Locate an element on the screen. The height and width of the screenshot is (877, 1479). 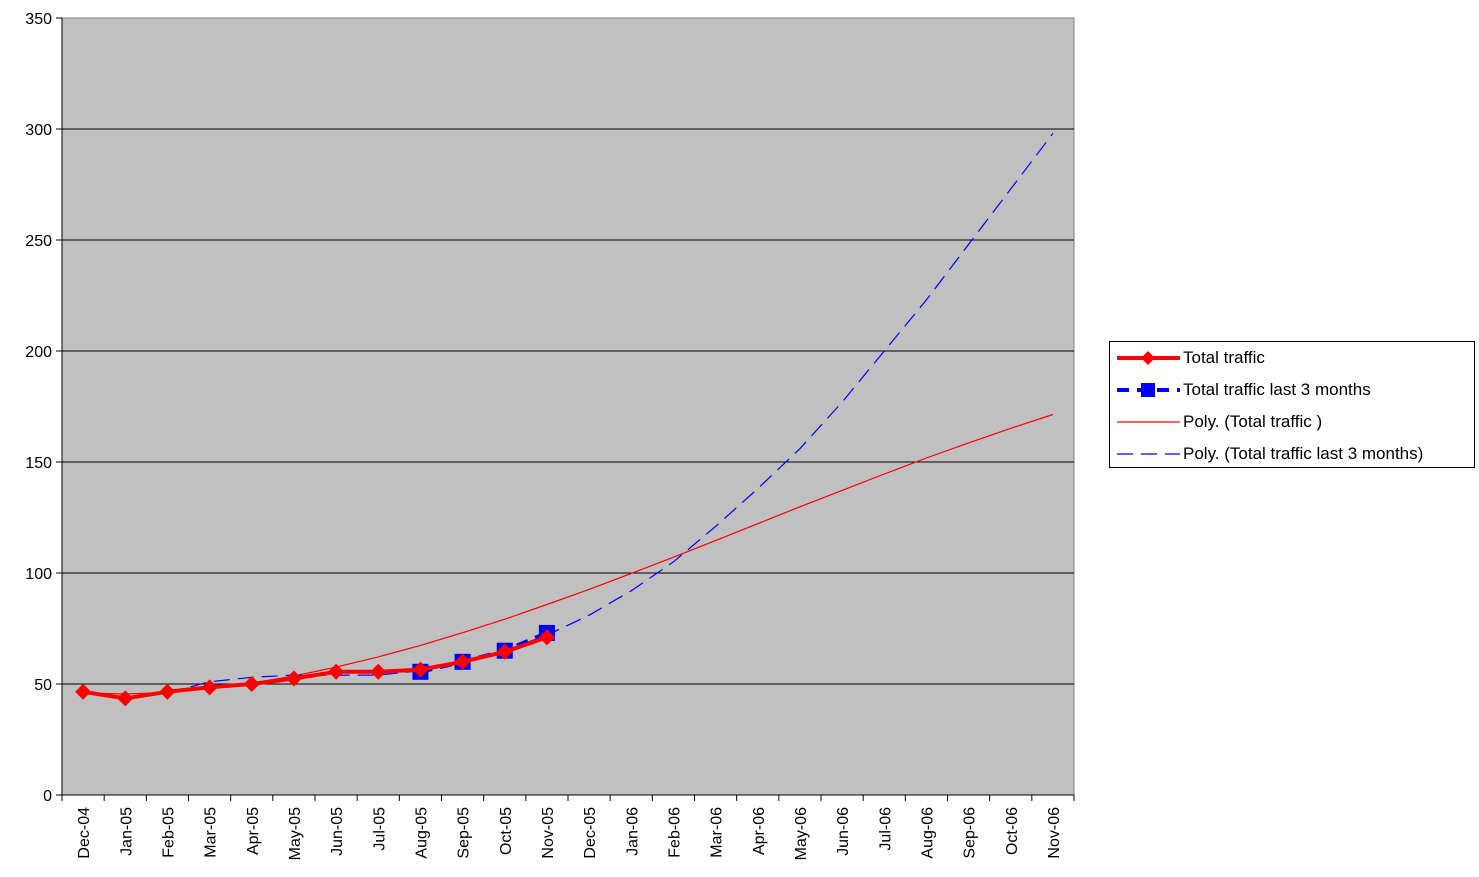
y-tick-label: 350 is located at coordinates (38, 19).